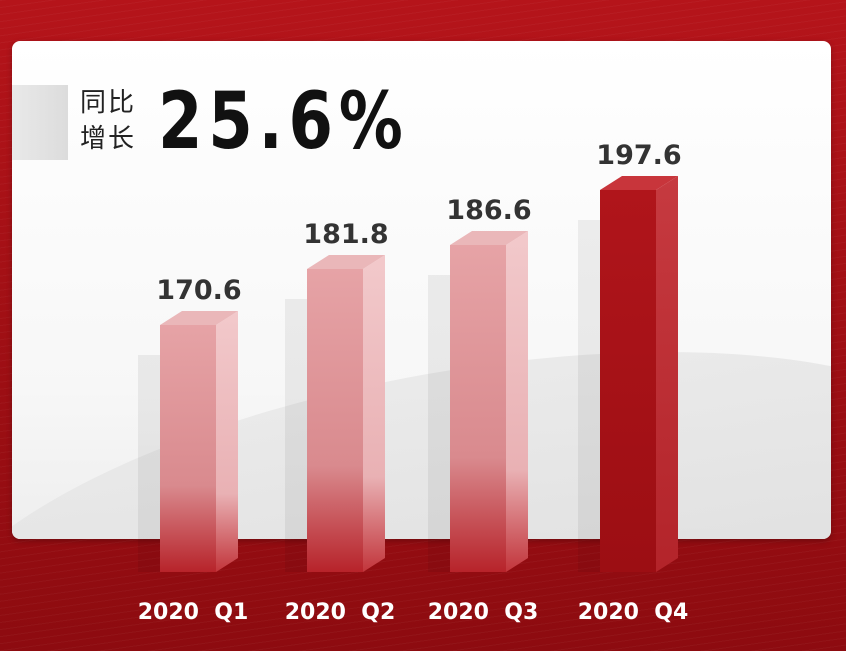  What do you see at coordinates (198, 290) in the screenshot?
I see `value-label-1: 170.6` at bounding box center [198, 290].